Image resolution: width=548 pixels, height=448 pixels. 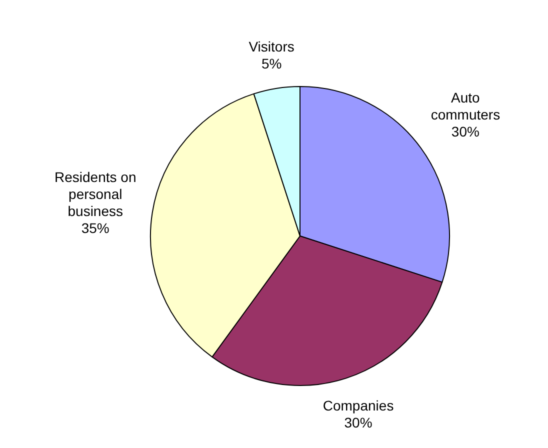 What do you see at coordinates (271, 46) in the screenshot?
I see `slice-label: Visitors` at bounding box center [271, 46].